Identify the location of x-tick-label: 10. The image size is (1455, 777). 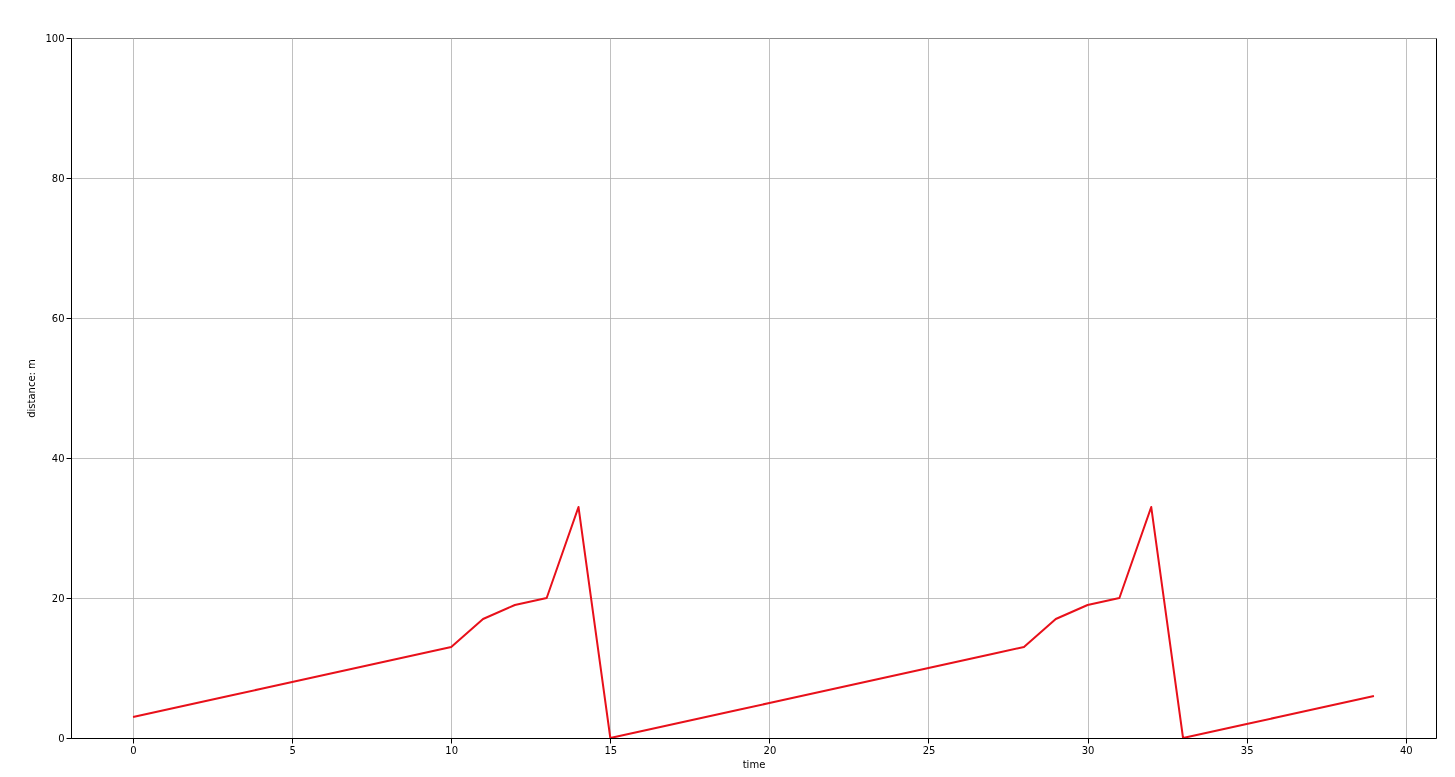
(452, 750).